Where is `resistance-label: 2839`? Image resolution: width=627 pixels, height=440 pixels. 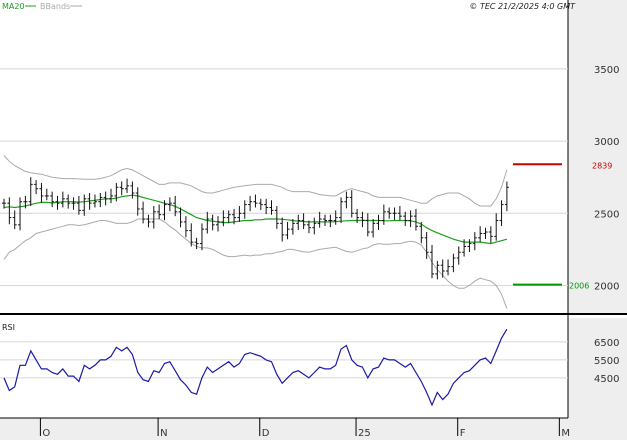
resistance-label: 2839 is located at coordinates (602, 165).